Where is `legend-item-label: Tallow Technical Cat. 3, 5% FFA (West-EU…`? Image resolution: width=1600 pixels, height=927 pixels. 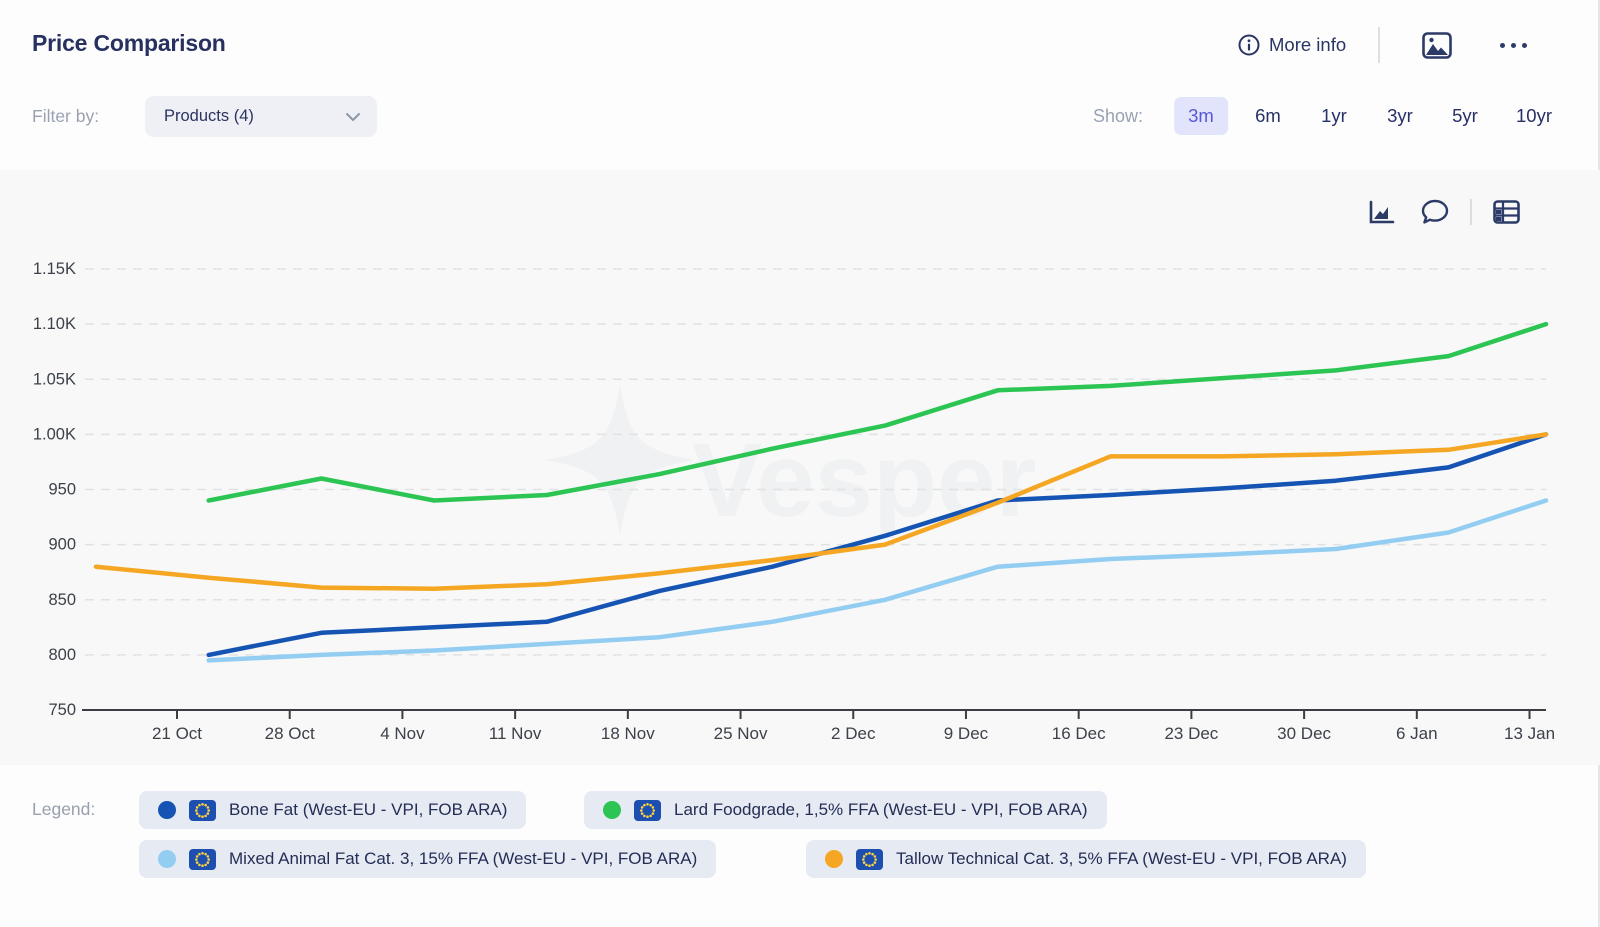 legend-item-label: Tallow Technical Cat. 3, 5% FFA (West-EU… is located at coordinates (1121, 858).